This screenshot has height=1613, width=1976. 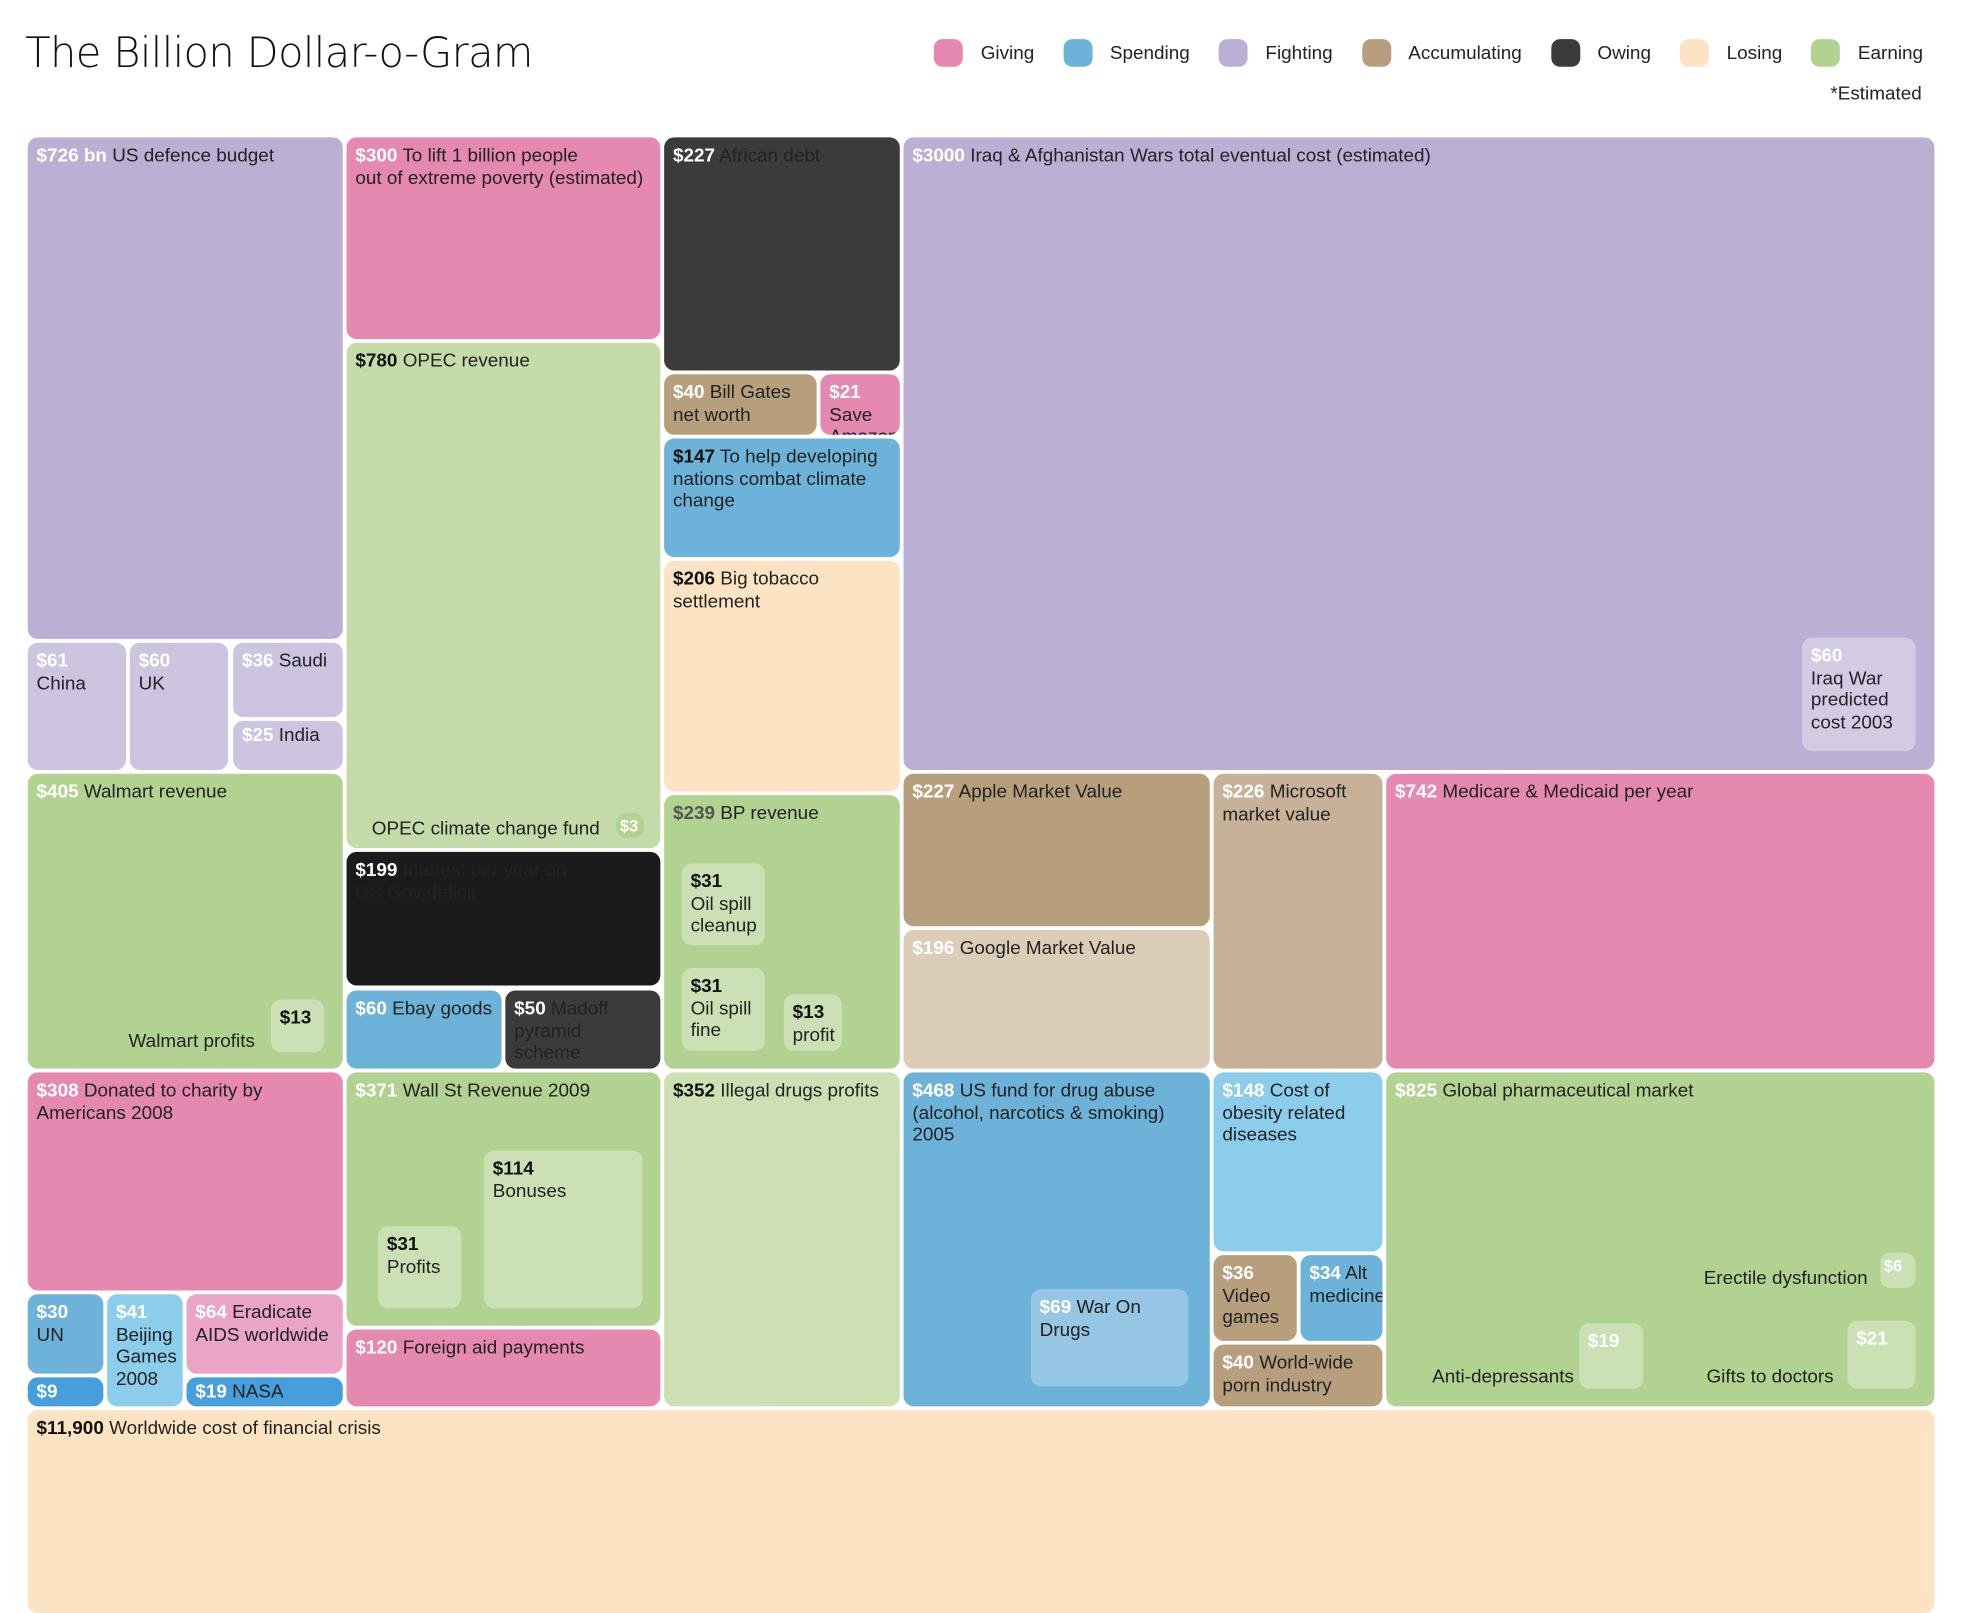 What do you see at coordinates (1503, 1377) in the screenshot?
I see `cell-note-label: Anti-depressants` at bounding box center [1503, 1377].